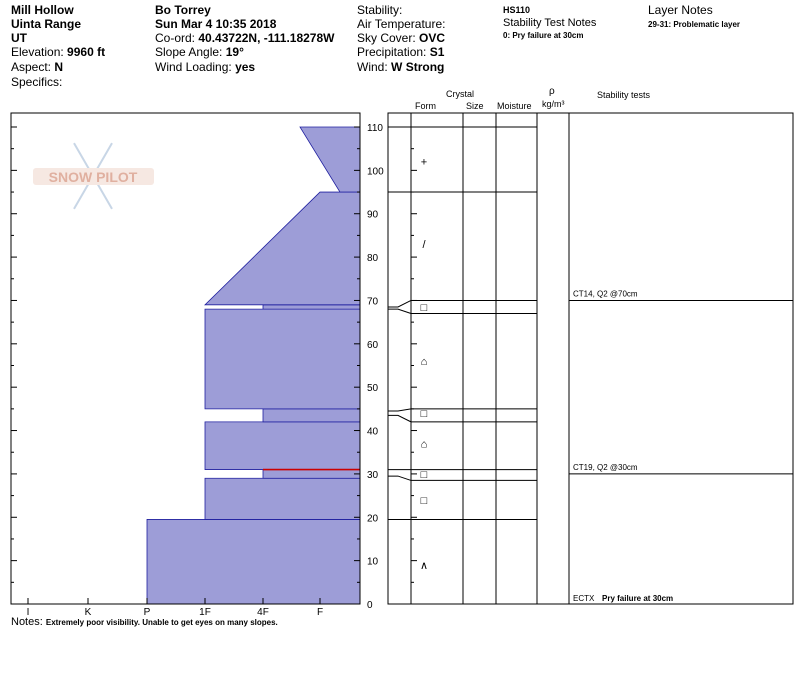 The width and height of the screenshot is (800, 676). Describe the element at coordinates (605, 293) in the screenshot. I see `stability-test-label: CT14, Q2 @70cm` at that location.